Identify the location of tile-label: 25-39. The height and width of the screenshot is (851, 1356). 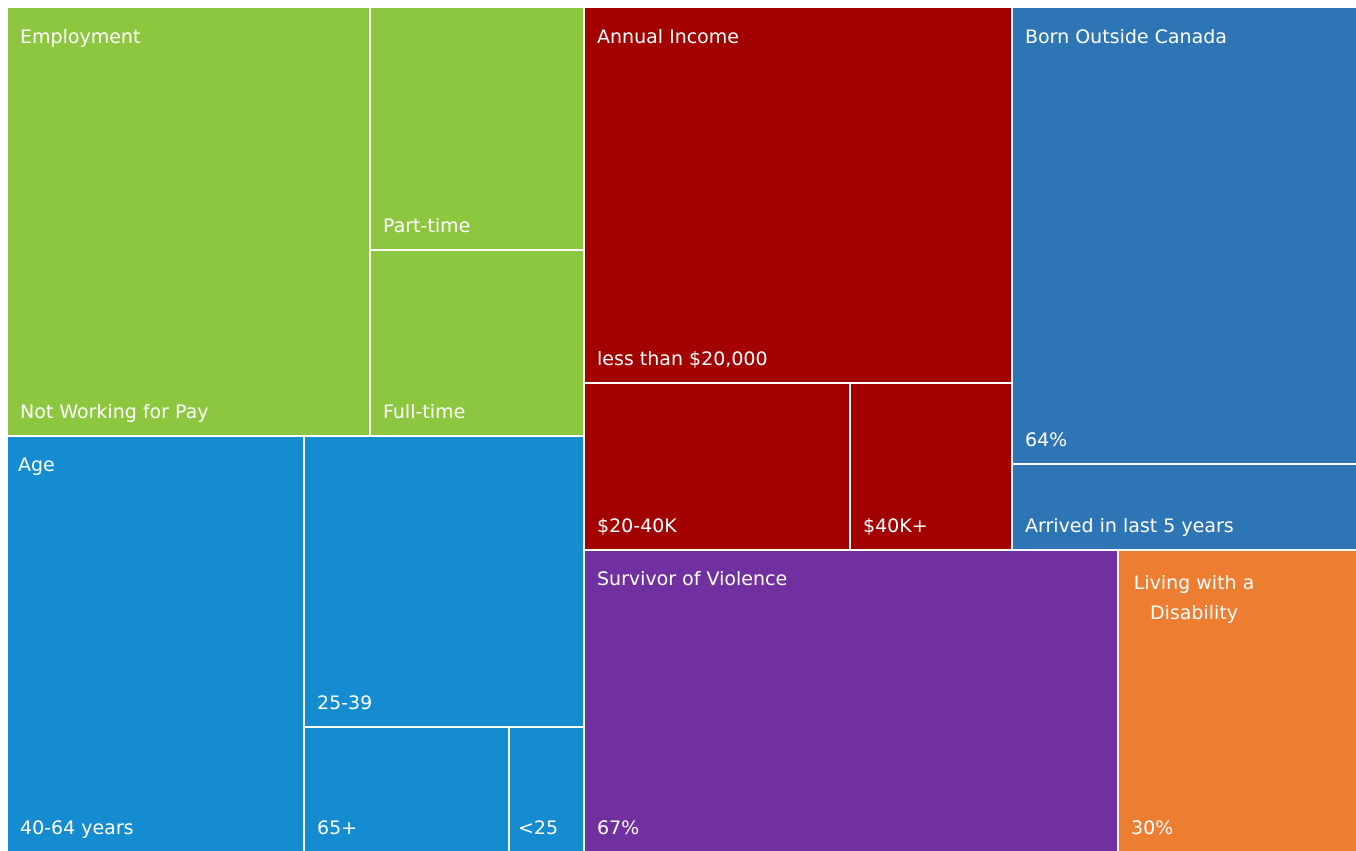
(345, 703).